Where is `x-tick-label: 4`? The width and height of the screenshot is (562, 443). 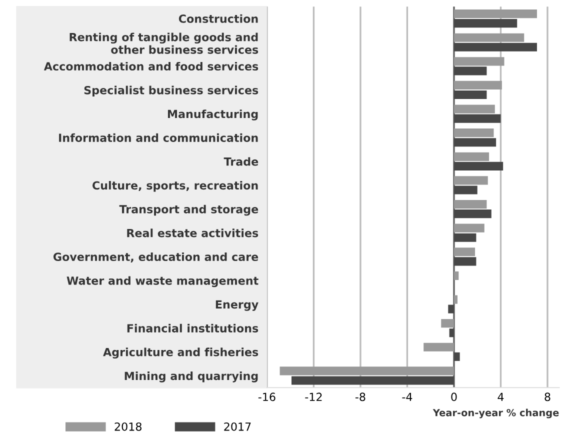 x-tick-label: 4 is located at coordinates (501, 396).